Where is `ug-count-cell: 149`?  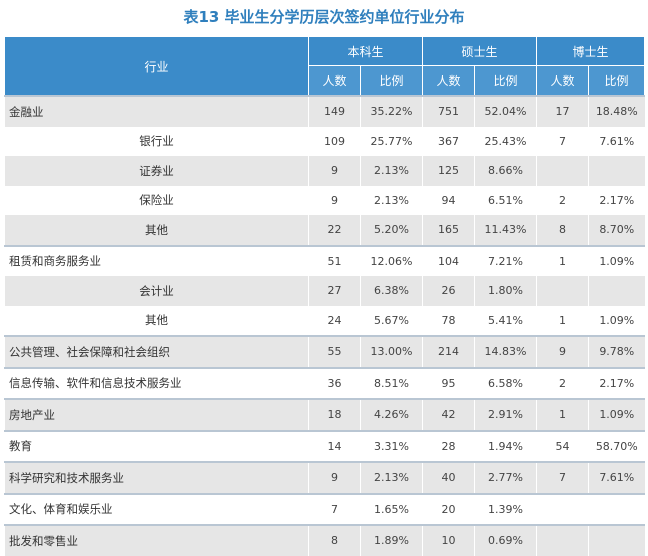 ug-count-cell: 149 is located at coordinates (334, 111).